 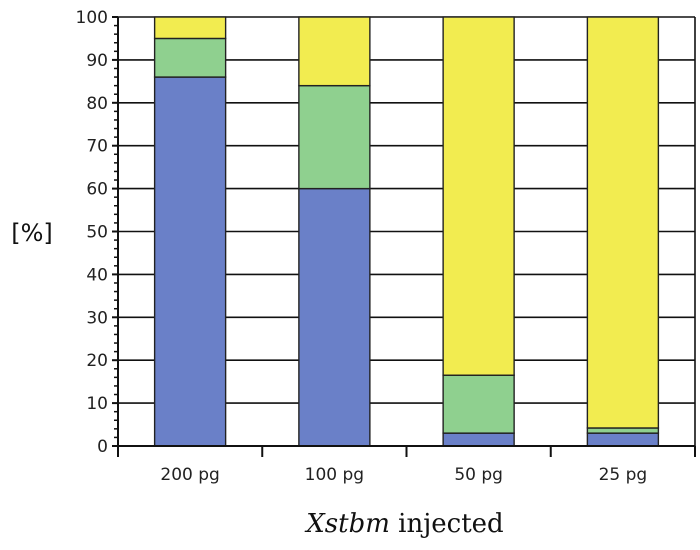 I want to click on y-tick-label: 60, so click(x=97, y=190).